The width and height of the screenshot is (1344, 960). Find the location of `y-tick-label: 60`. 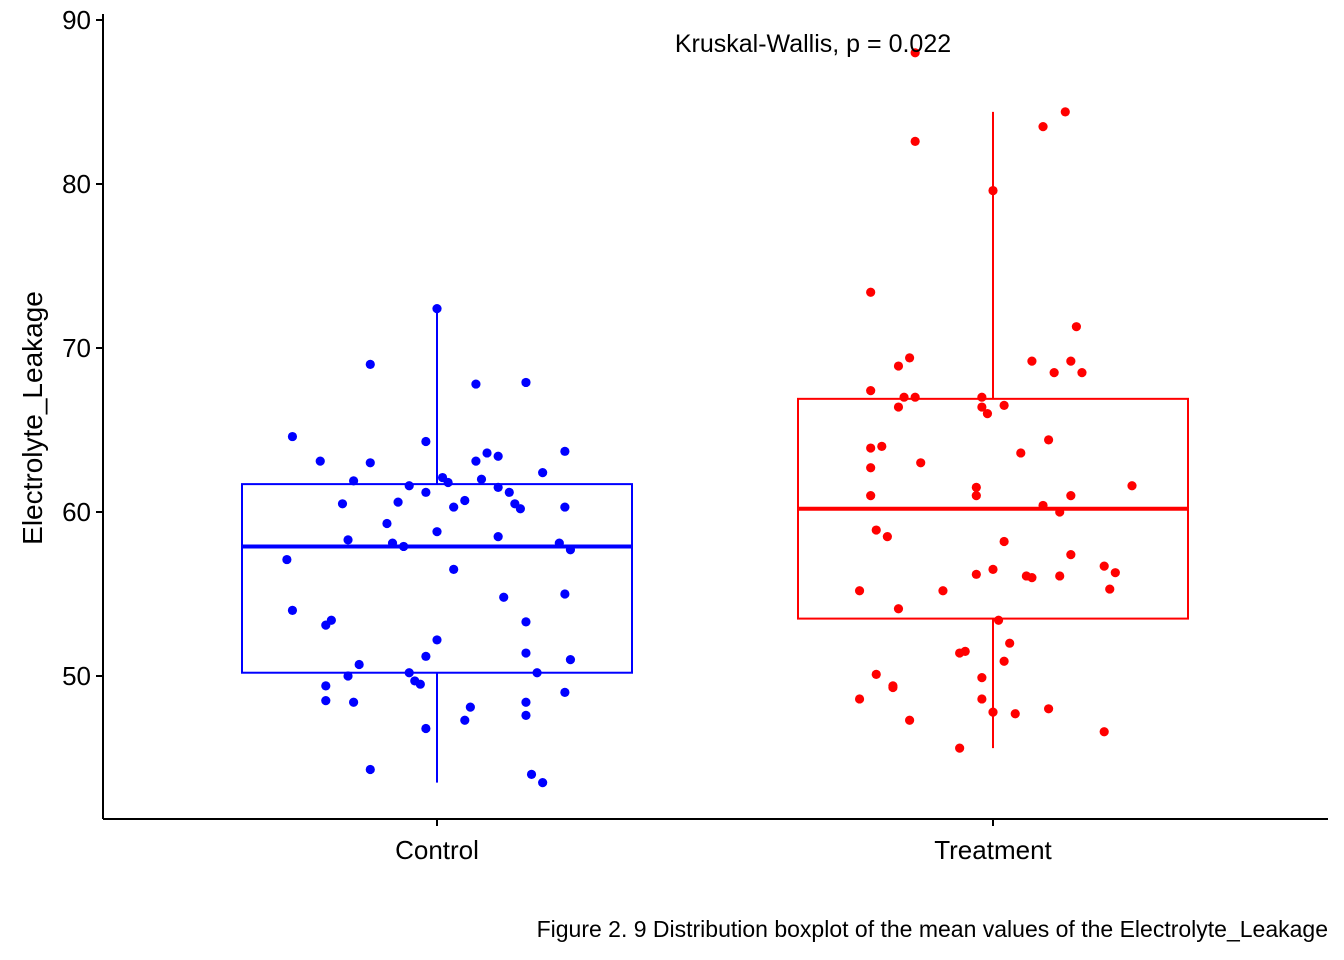

y-tick-label: 60 is located at coordinates (76, 512).